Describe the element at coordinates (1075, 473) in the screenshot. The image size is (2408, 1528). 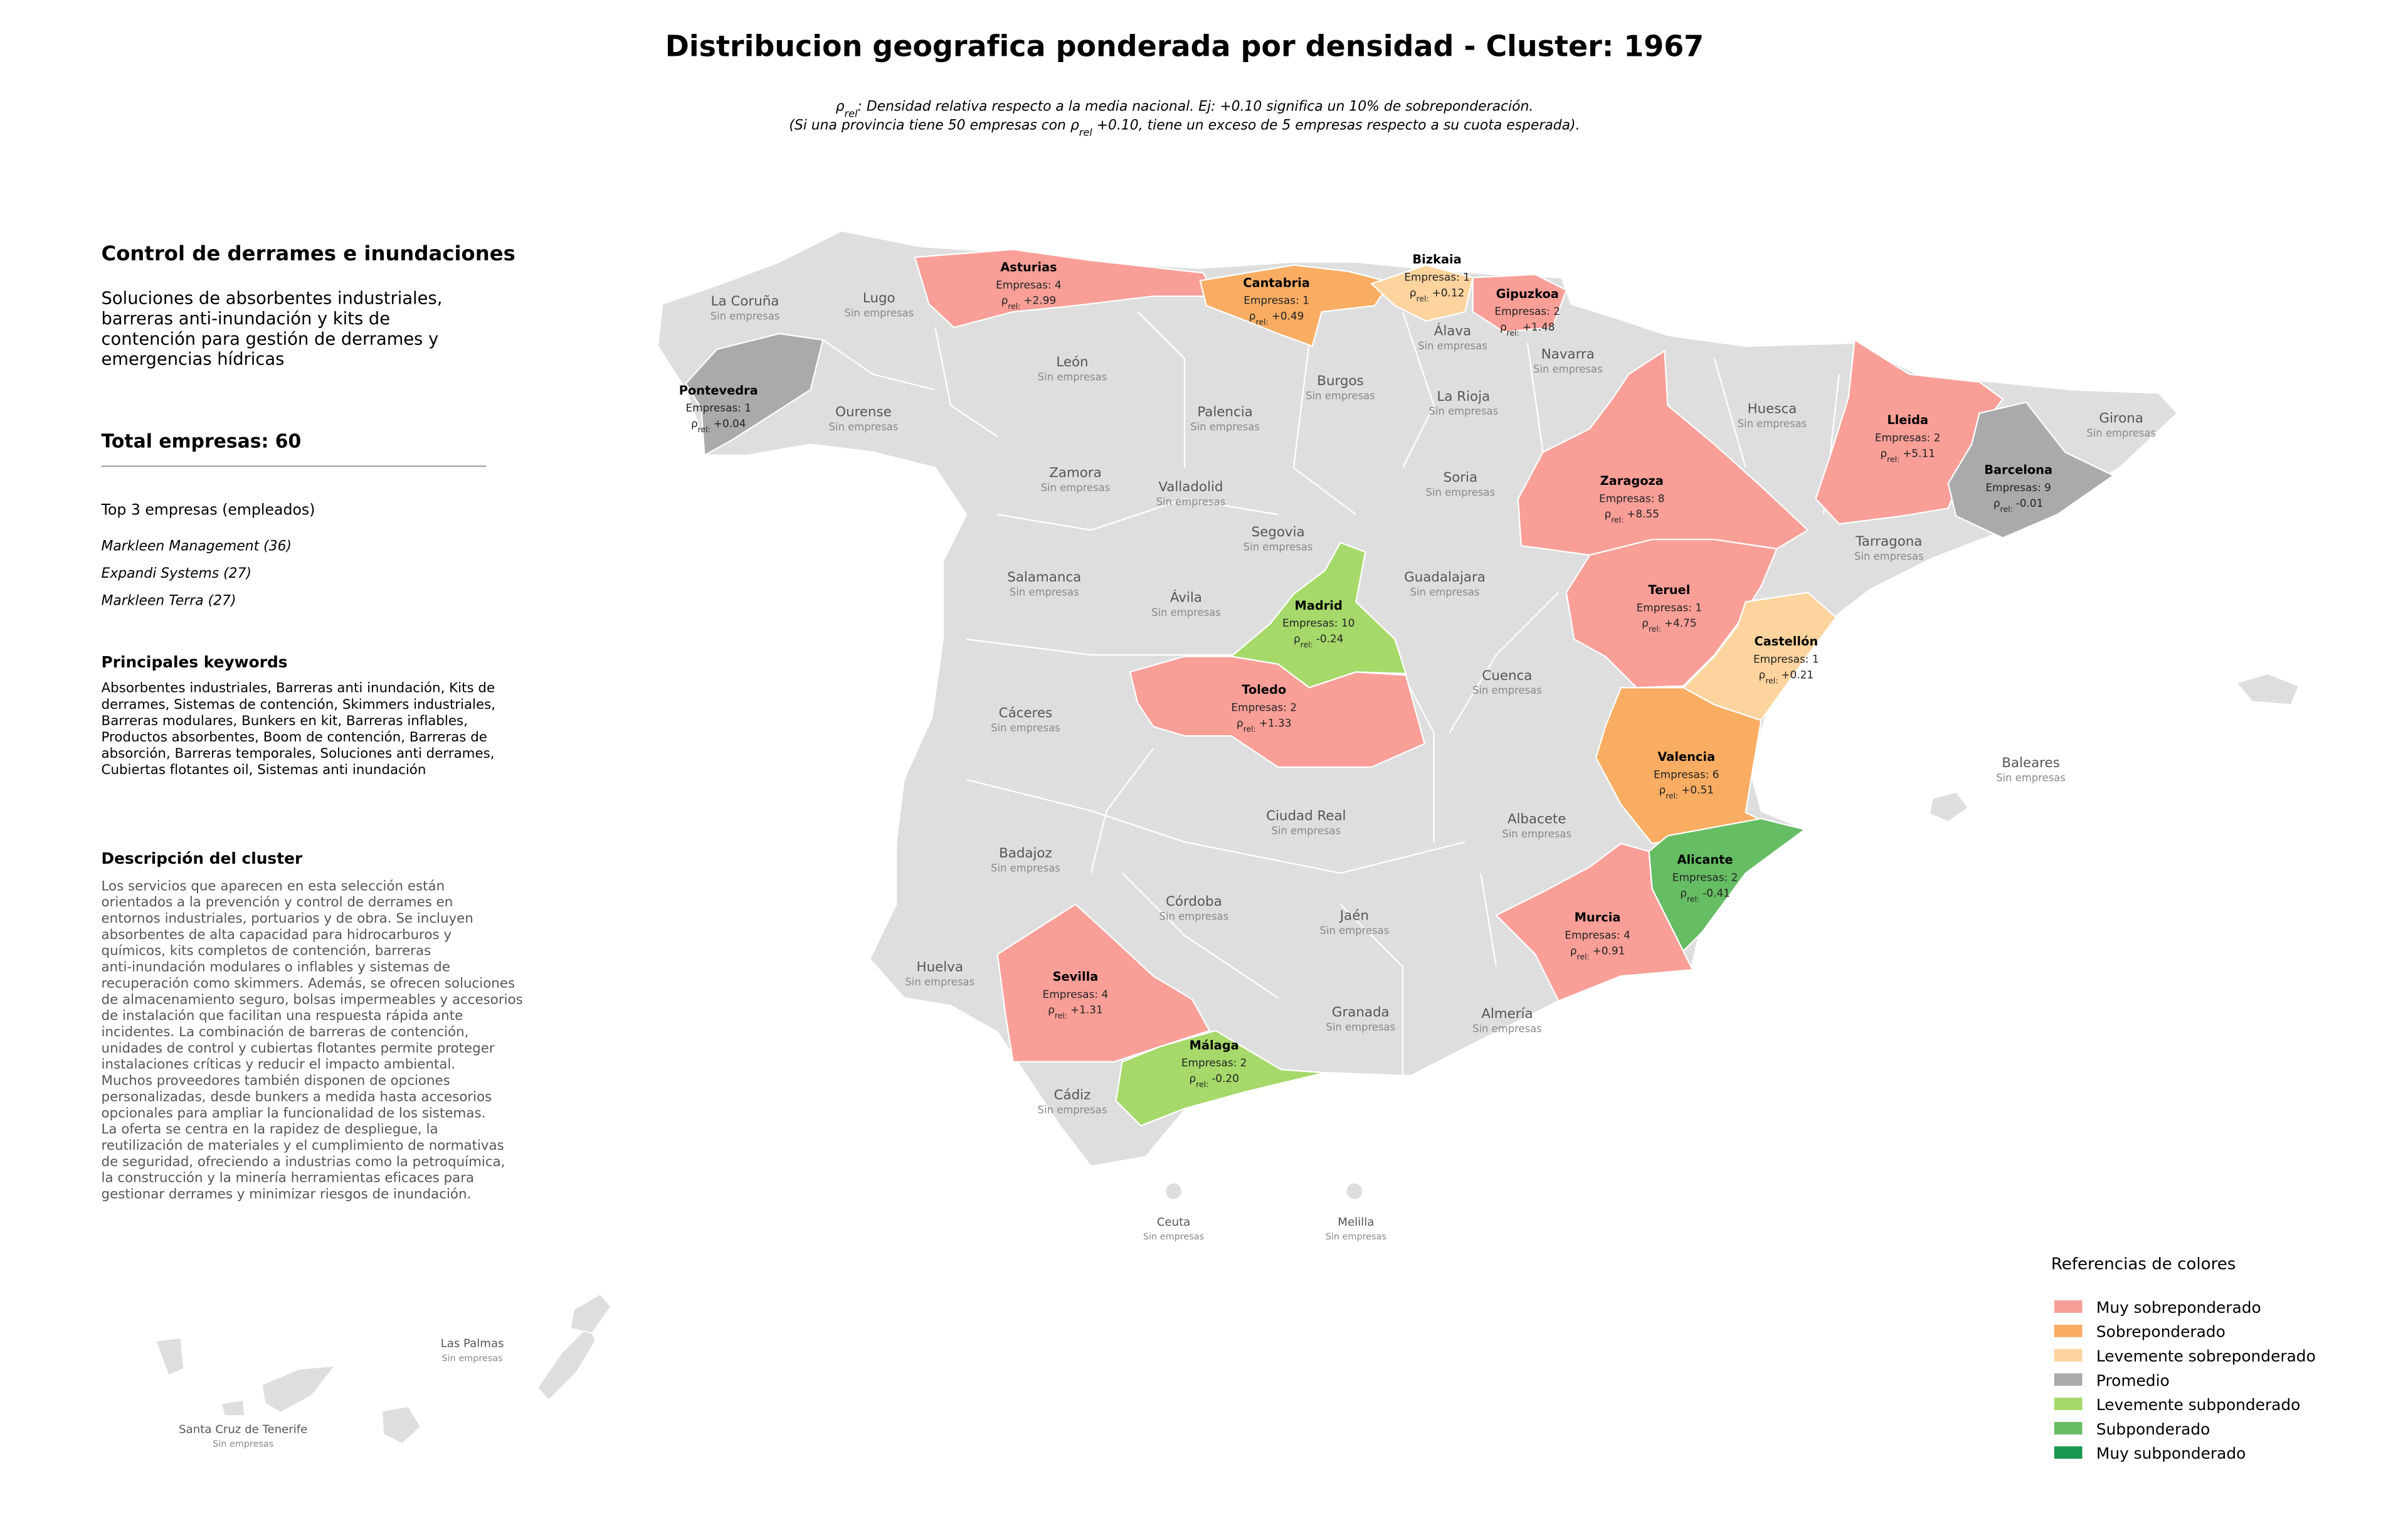
I see `province-name-plain: Zamora` at that location.